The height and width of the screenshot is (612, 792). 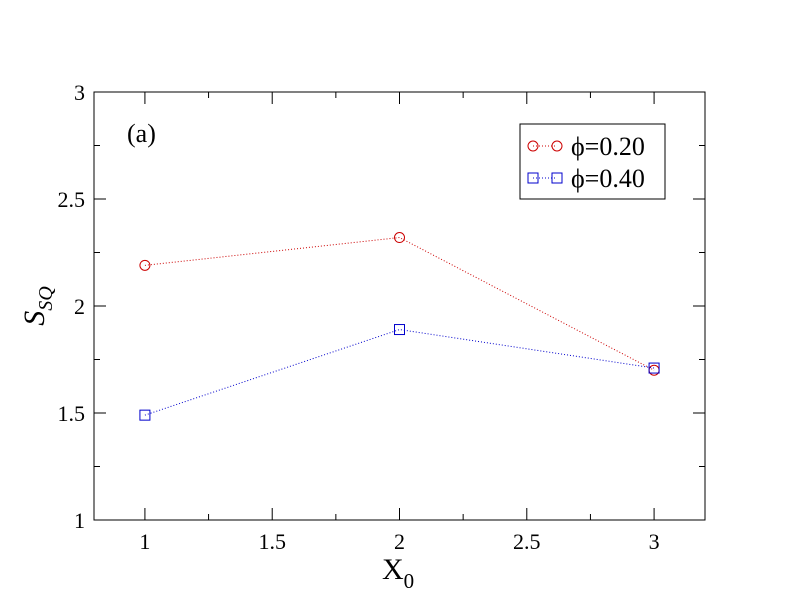 What do you see at coordinates (46, 298) in the screenshot?
I see `y-axis-title-sub: SQ` at bounding box center [46, 298].